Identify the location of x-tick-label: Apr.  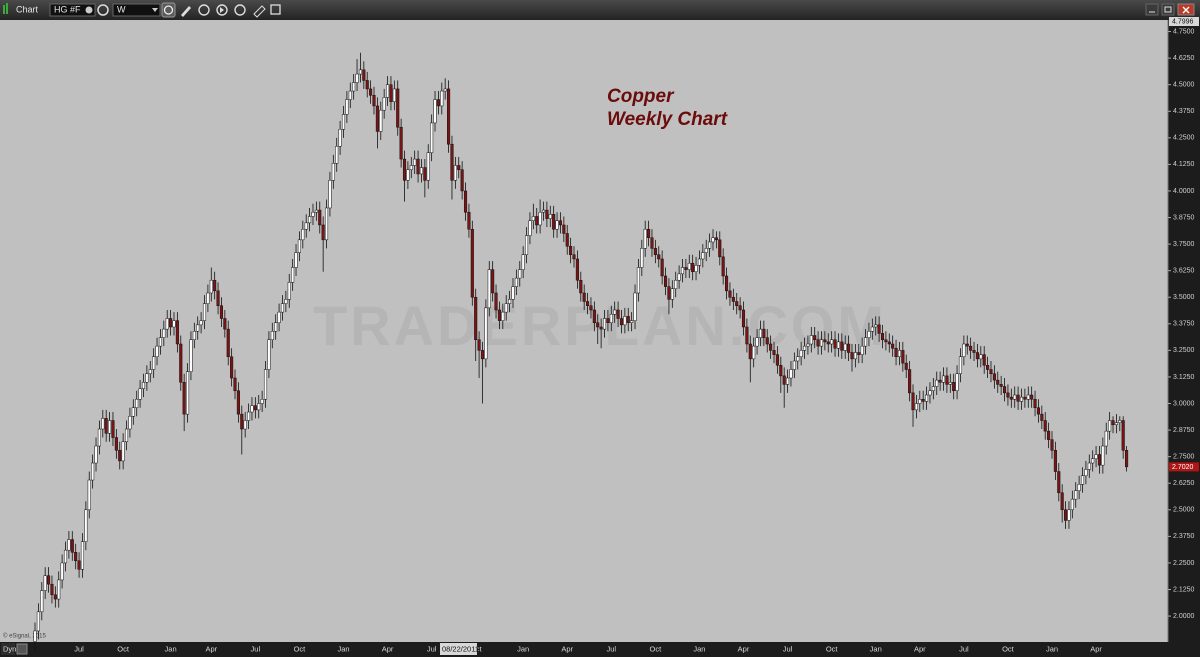
(211, 648).